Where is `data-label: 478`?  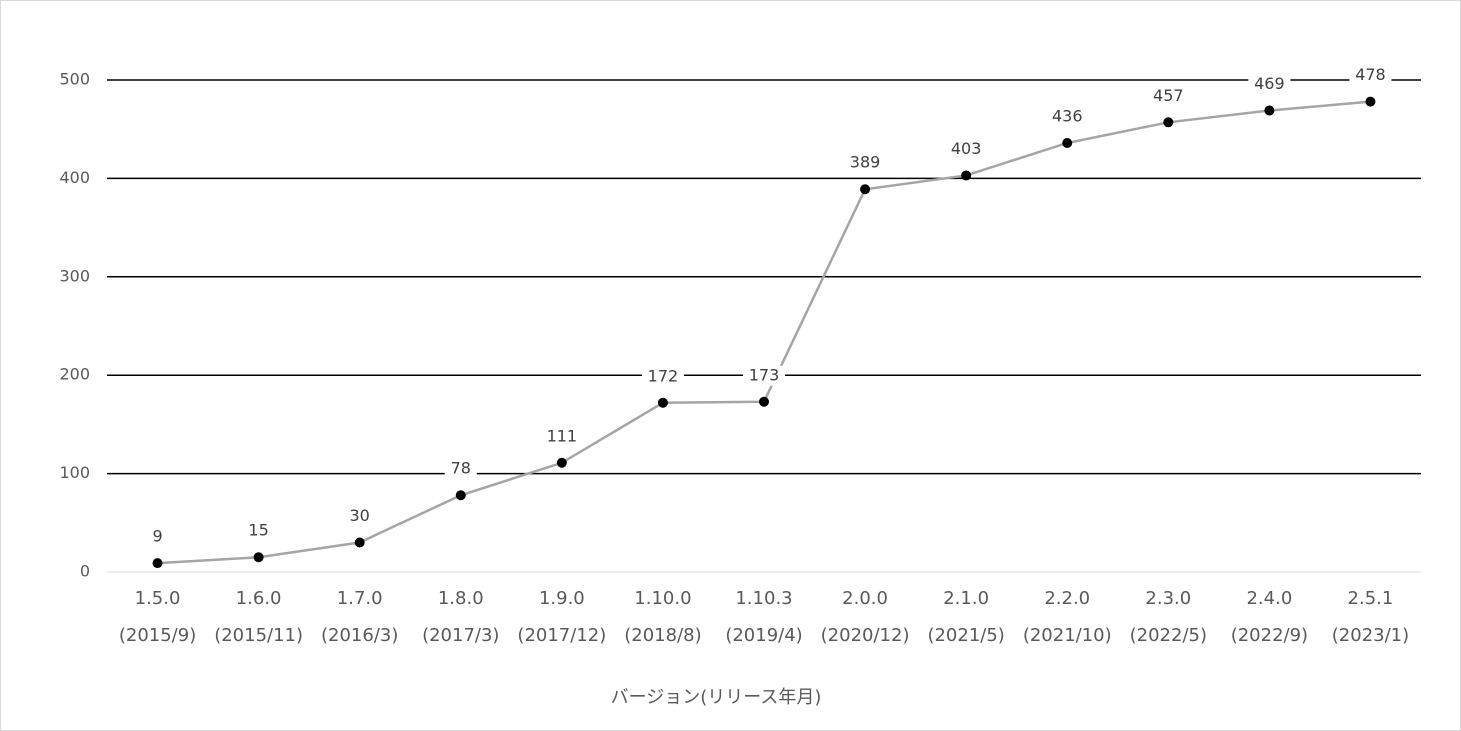
data-label: 478 is located at coordinates (1370, 74).